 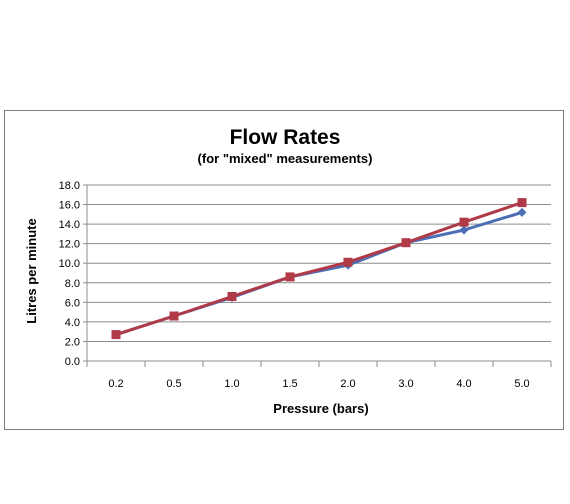 What do you see at coordinates (69, 225) in the screenshot?
I see `y-tick-label: 14.0` at bounding box center [69, 225].